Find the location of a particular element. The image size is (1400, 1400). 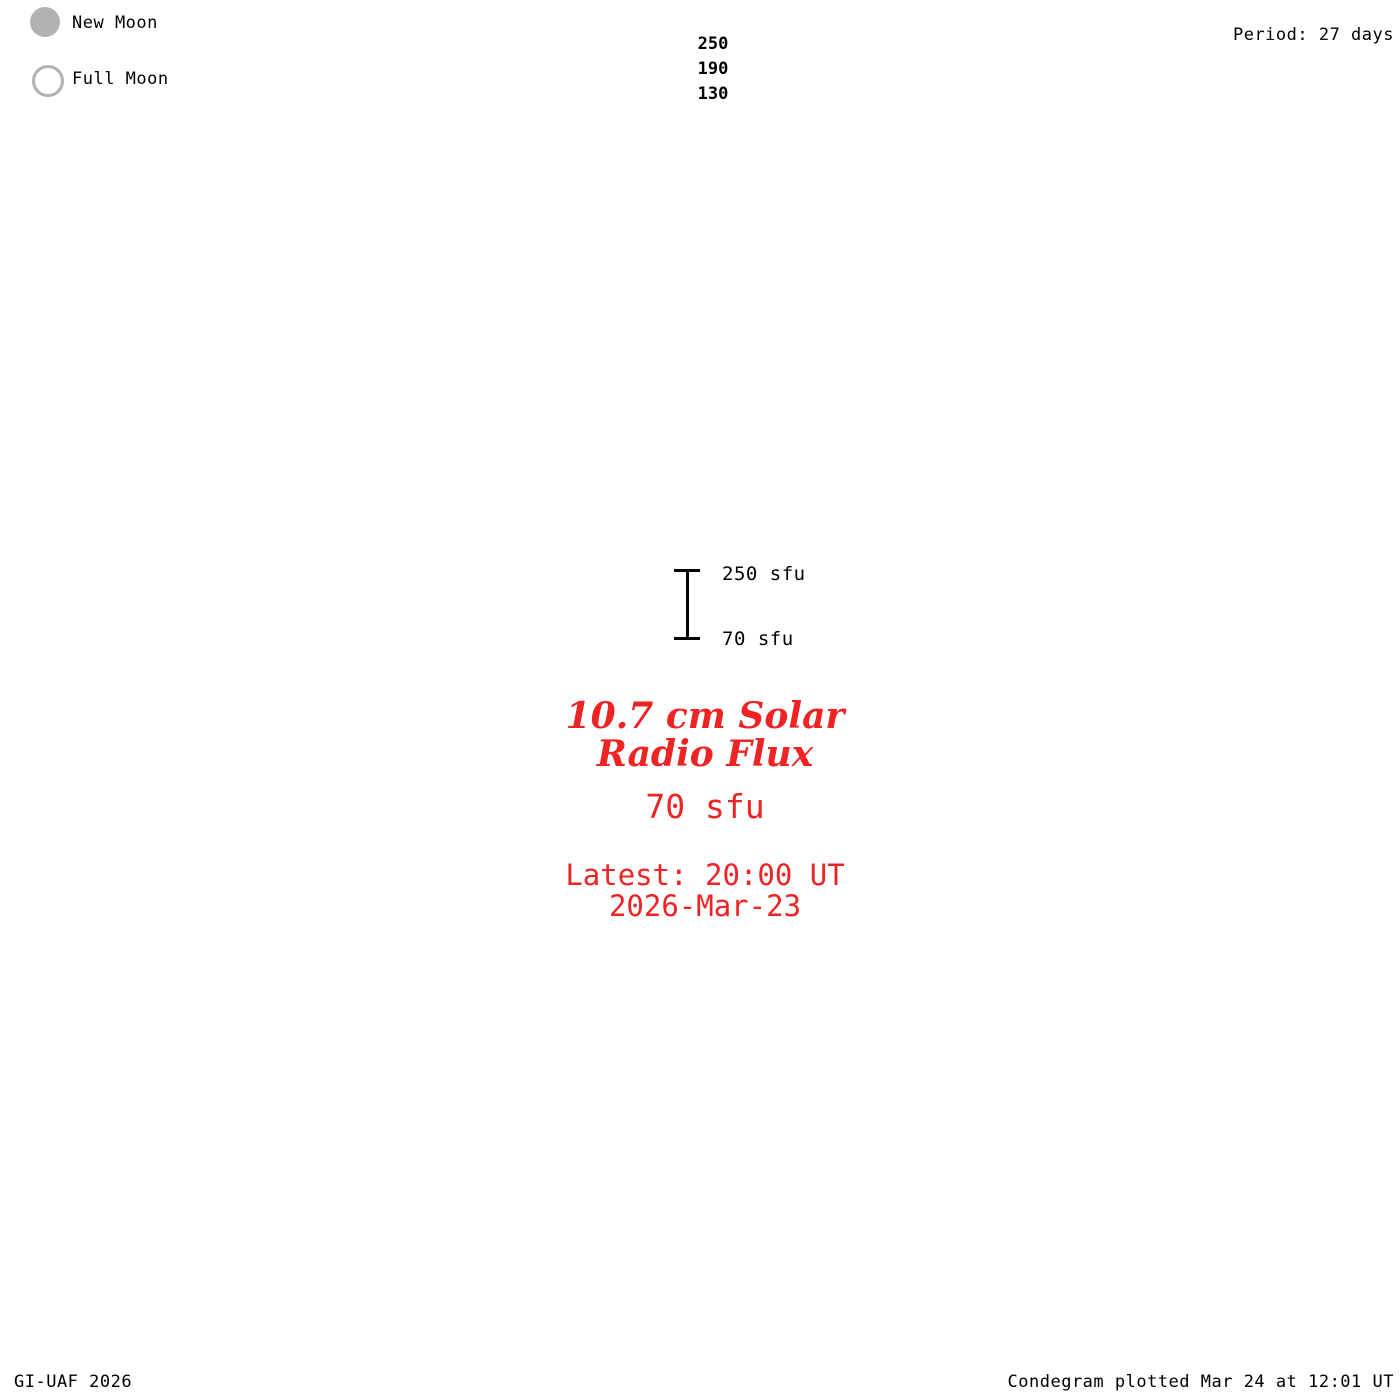

chart-title-line1: 10.7 cm Solar is located at coordinates (705, 716).